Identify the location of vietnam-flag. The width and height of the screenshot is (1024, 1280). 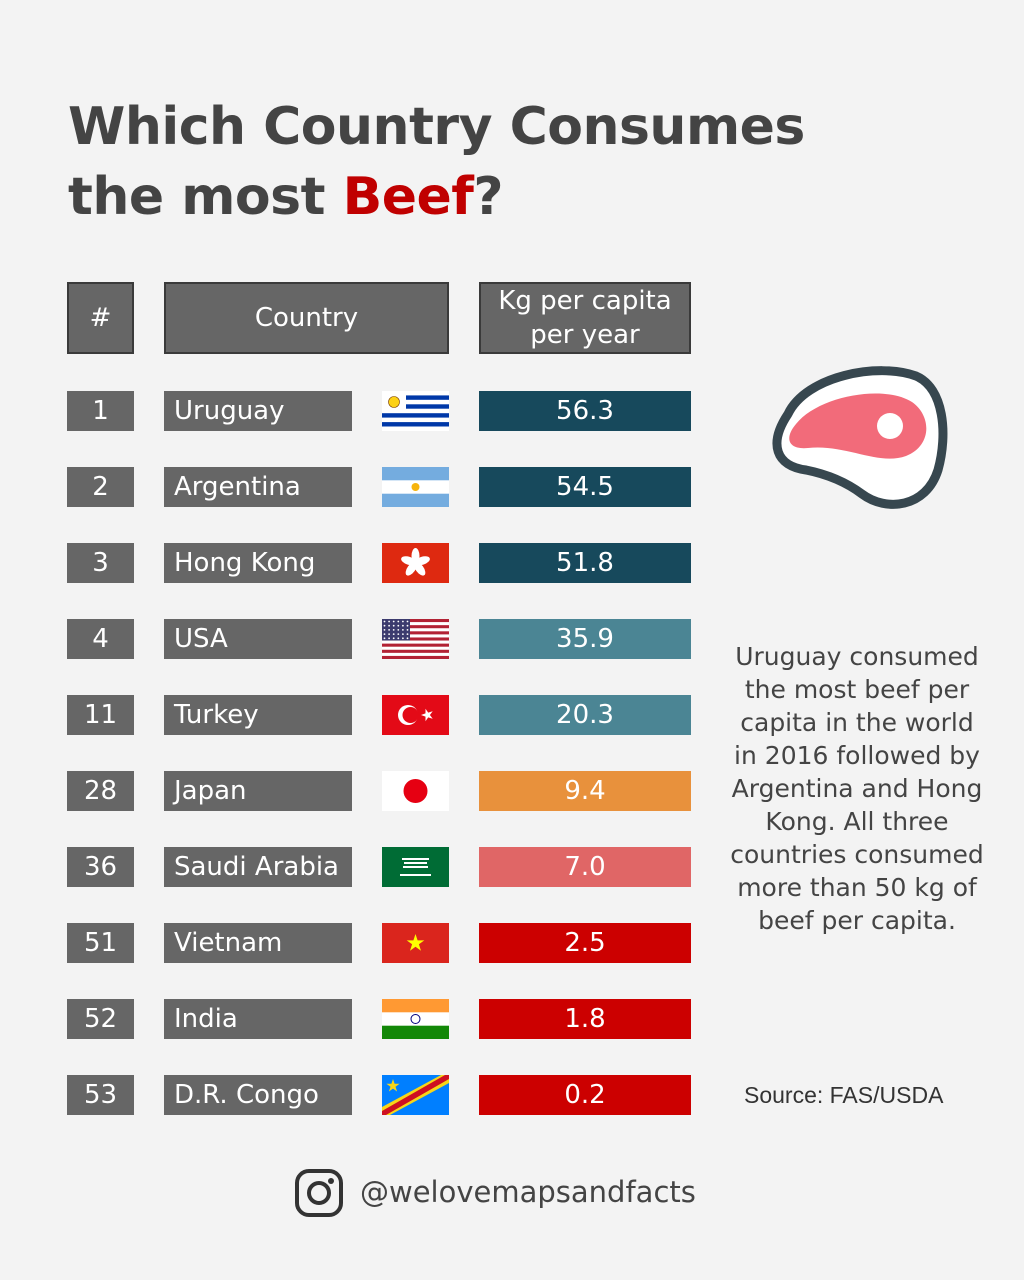
(415, 943).